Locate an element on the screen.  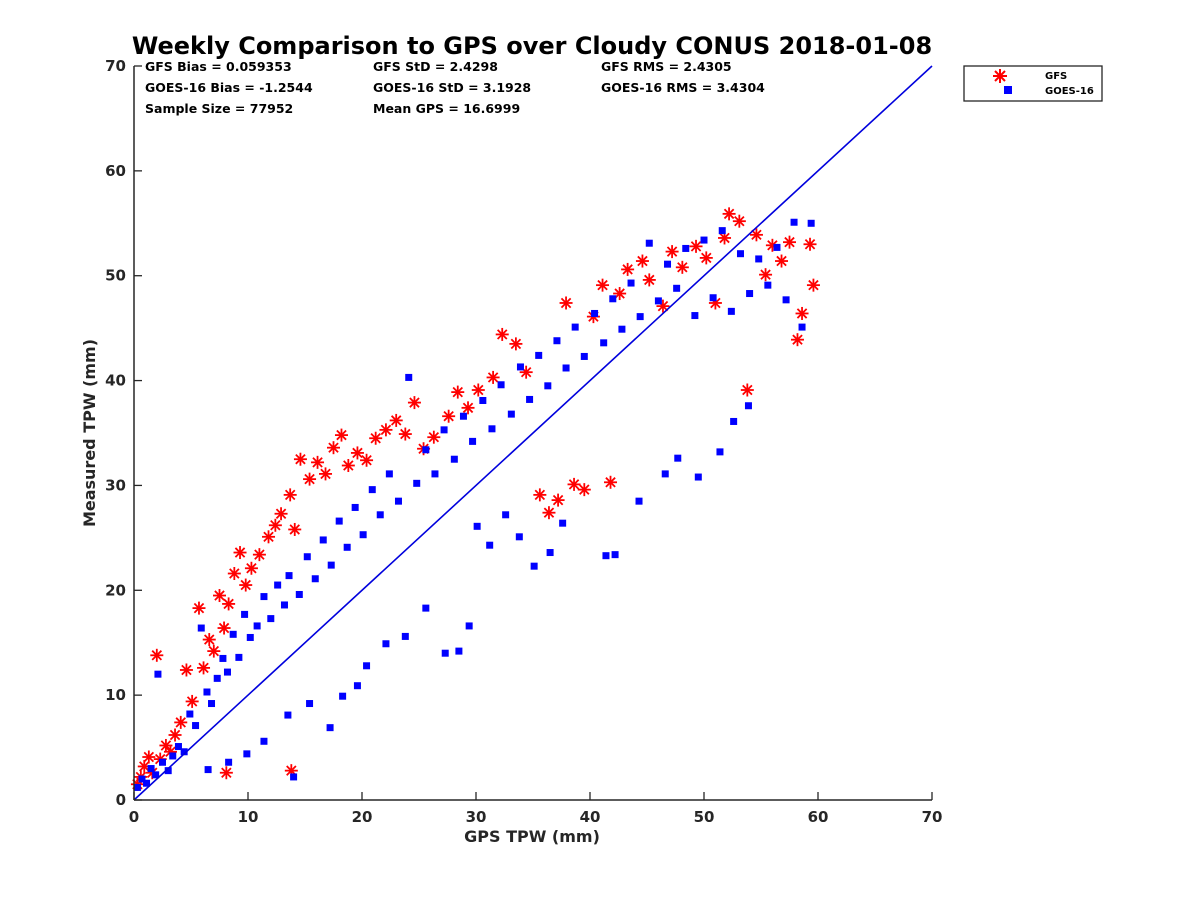
x-tick-label: 60 is located at coordinates (818, 817).